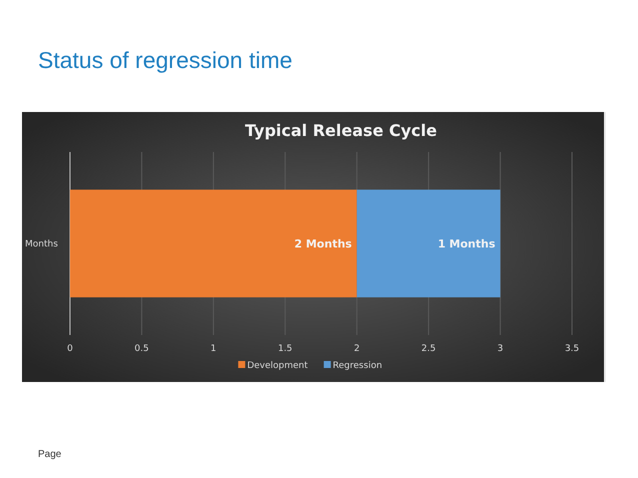 This screenshot has width=638, height=478. What do you see at coordinates (277, 366) in the screenshot?
I see `legend-label: Development` at bounding box center [277, 366].